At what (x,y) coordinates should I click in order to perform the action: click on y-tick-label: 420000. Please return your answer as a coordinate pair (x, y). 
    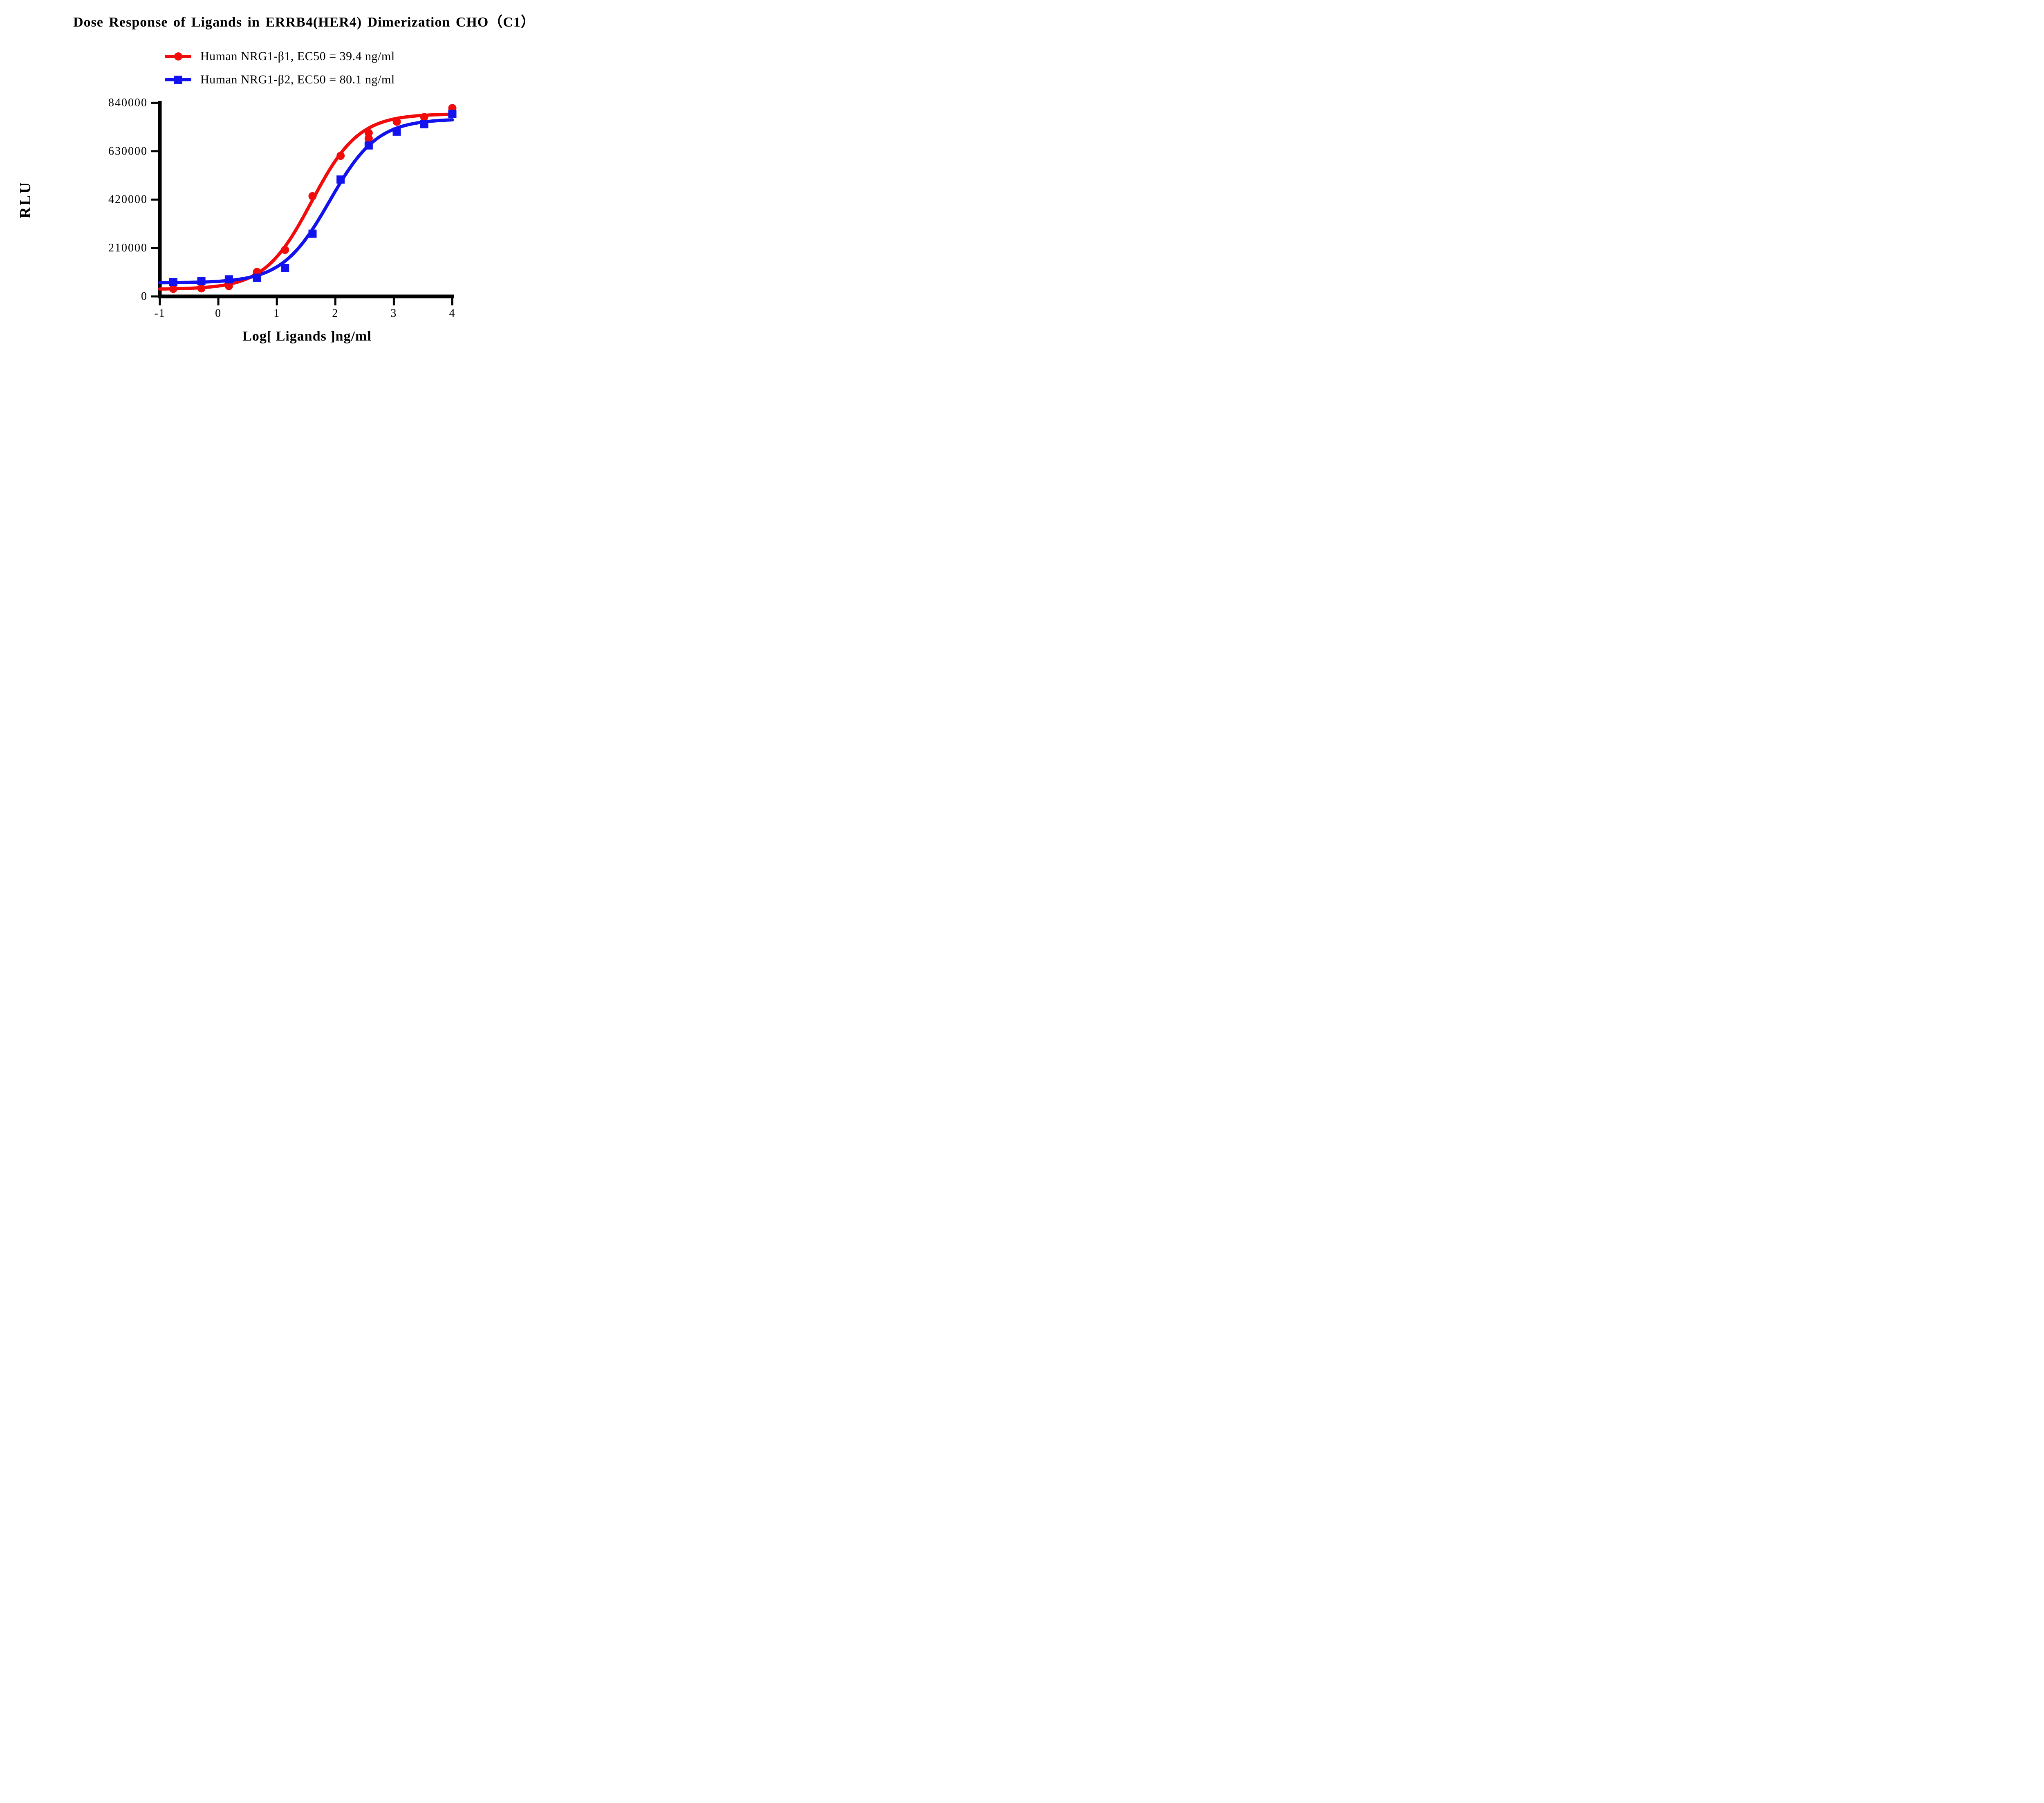
    Looking at the image, I should click on (128, 199).